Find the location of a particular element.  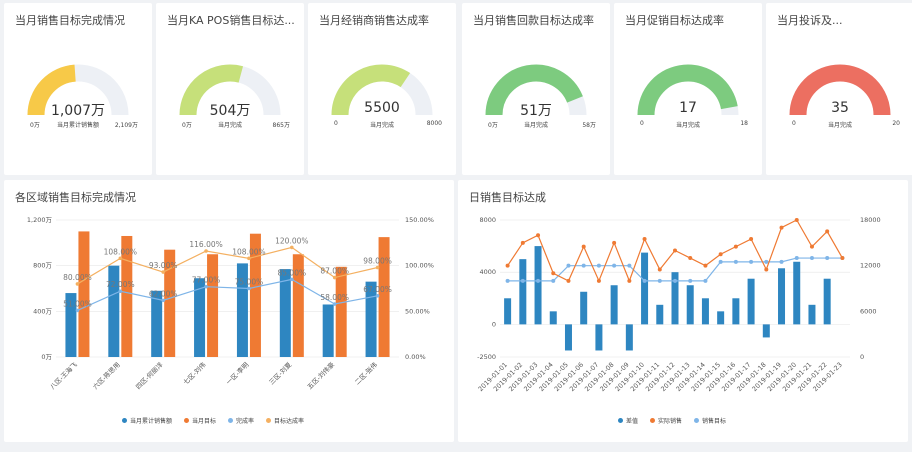

legend-item-goal: 销售目标 is located at coordinates (710, 420).